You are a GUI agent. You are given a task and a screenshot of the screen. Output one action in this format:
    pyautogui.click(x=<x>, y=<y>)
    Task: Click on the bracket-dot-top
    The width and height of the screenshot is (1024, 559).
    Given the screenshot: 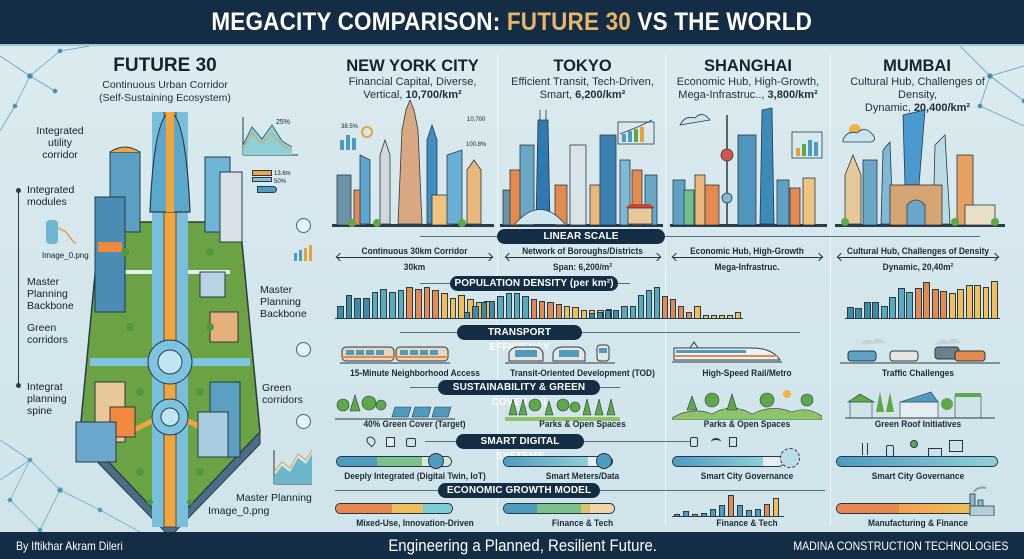 What is the action you would take?
    pyautogui.click(x=18, y=190)
    